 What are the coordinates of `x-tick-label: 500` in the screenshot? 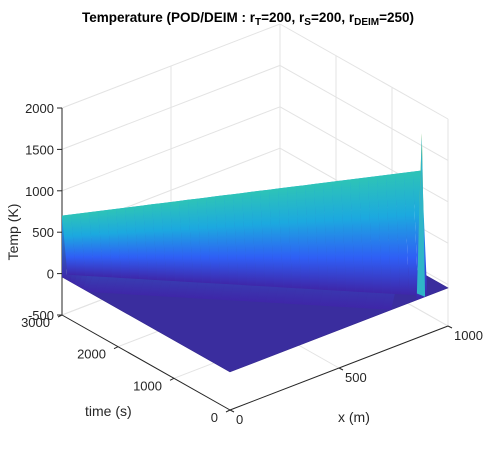 It's located at (356, 377).